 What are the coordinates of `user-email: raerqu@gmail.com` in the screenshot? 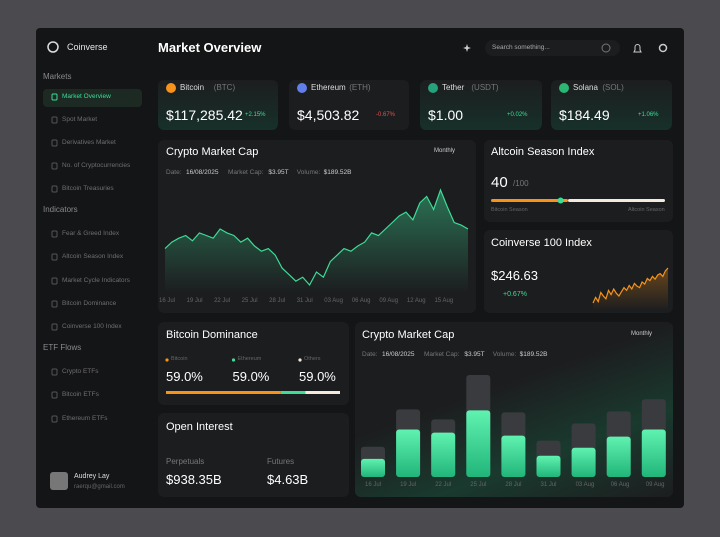 It's located at (99, 487).